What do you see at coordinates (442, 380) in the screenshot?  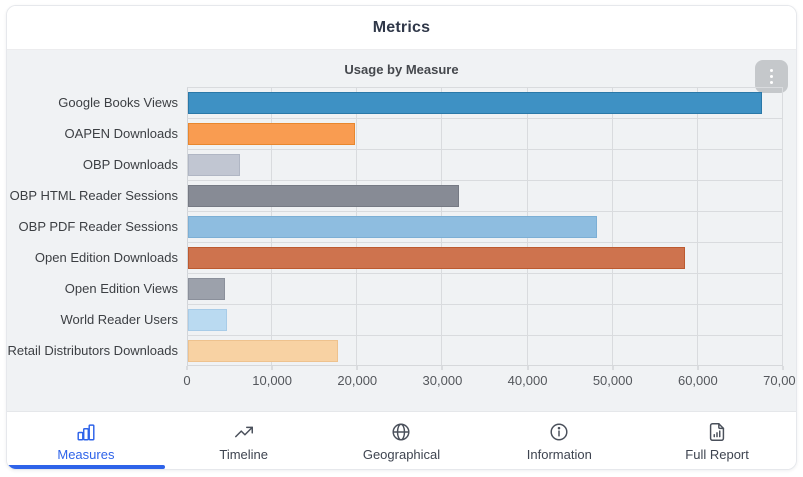 I see `x-tick-label: 30,000` at bounding box center [442, 380].